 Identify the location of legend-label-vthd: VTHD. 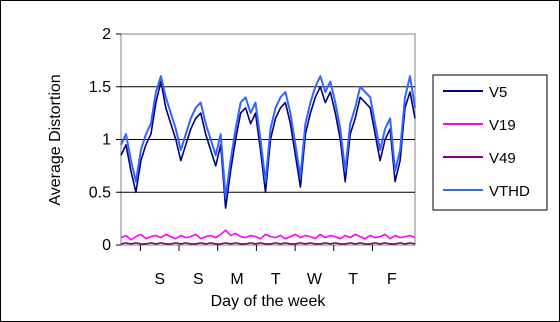
(509, 191).